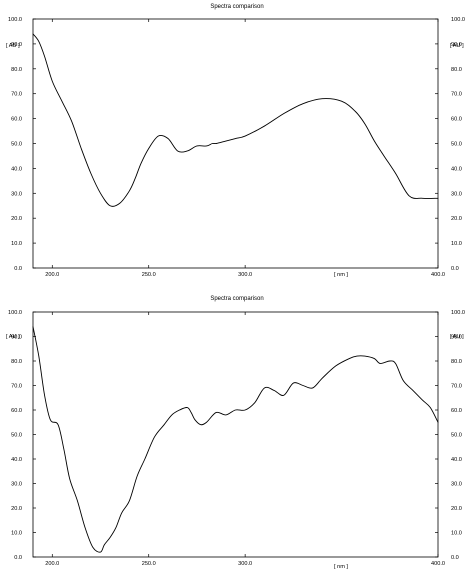  What do you see at coordinates (455, 269) in the screenshot?
I see `chart-1-y-tick-label-right-0: 0.0` at bounding box center [455, 269].